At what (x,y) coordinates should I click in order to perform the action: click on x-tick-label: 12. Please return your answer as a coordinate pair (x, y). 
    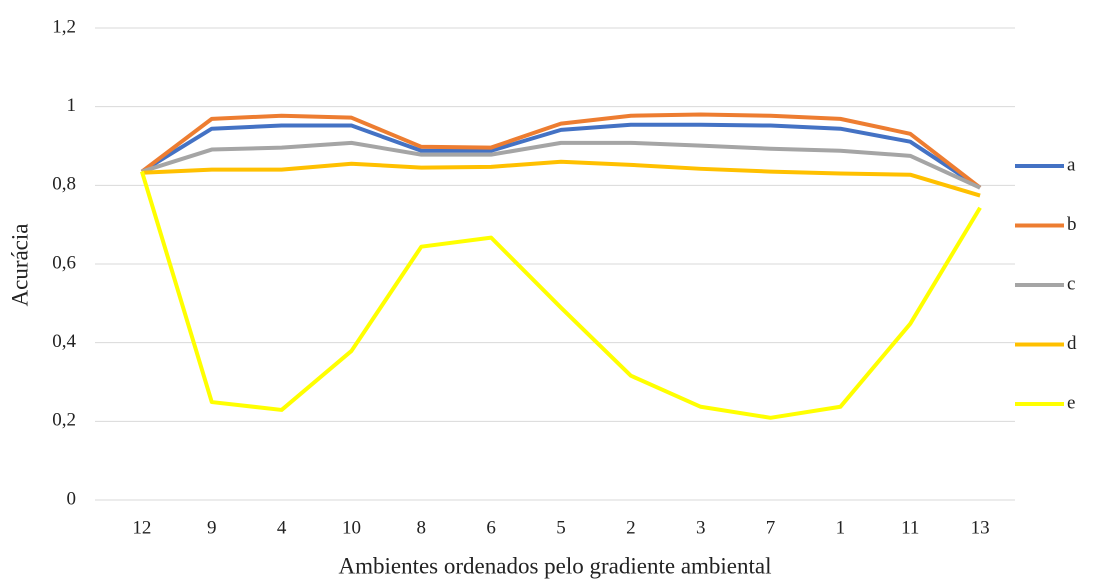
    Looking at the image, I should click on (141, 527).